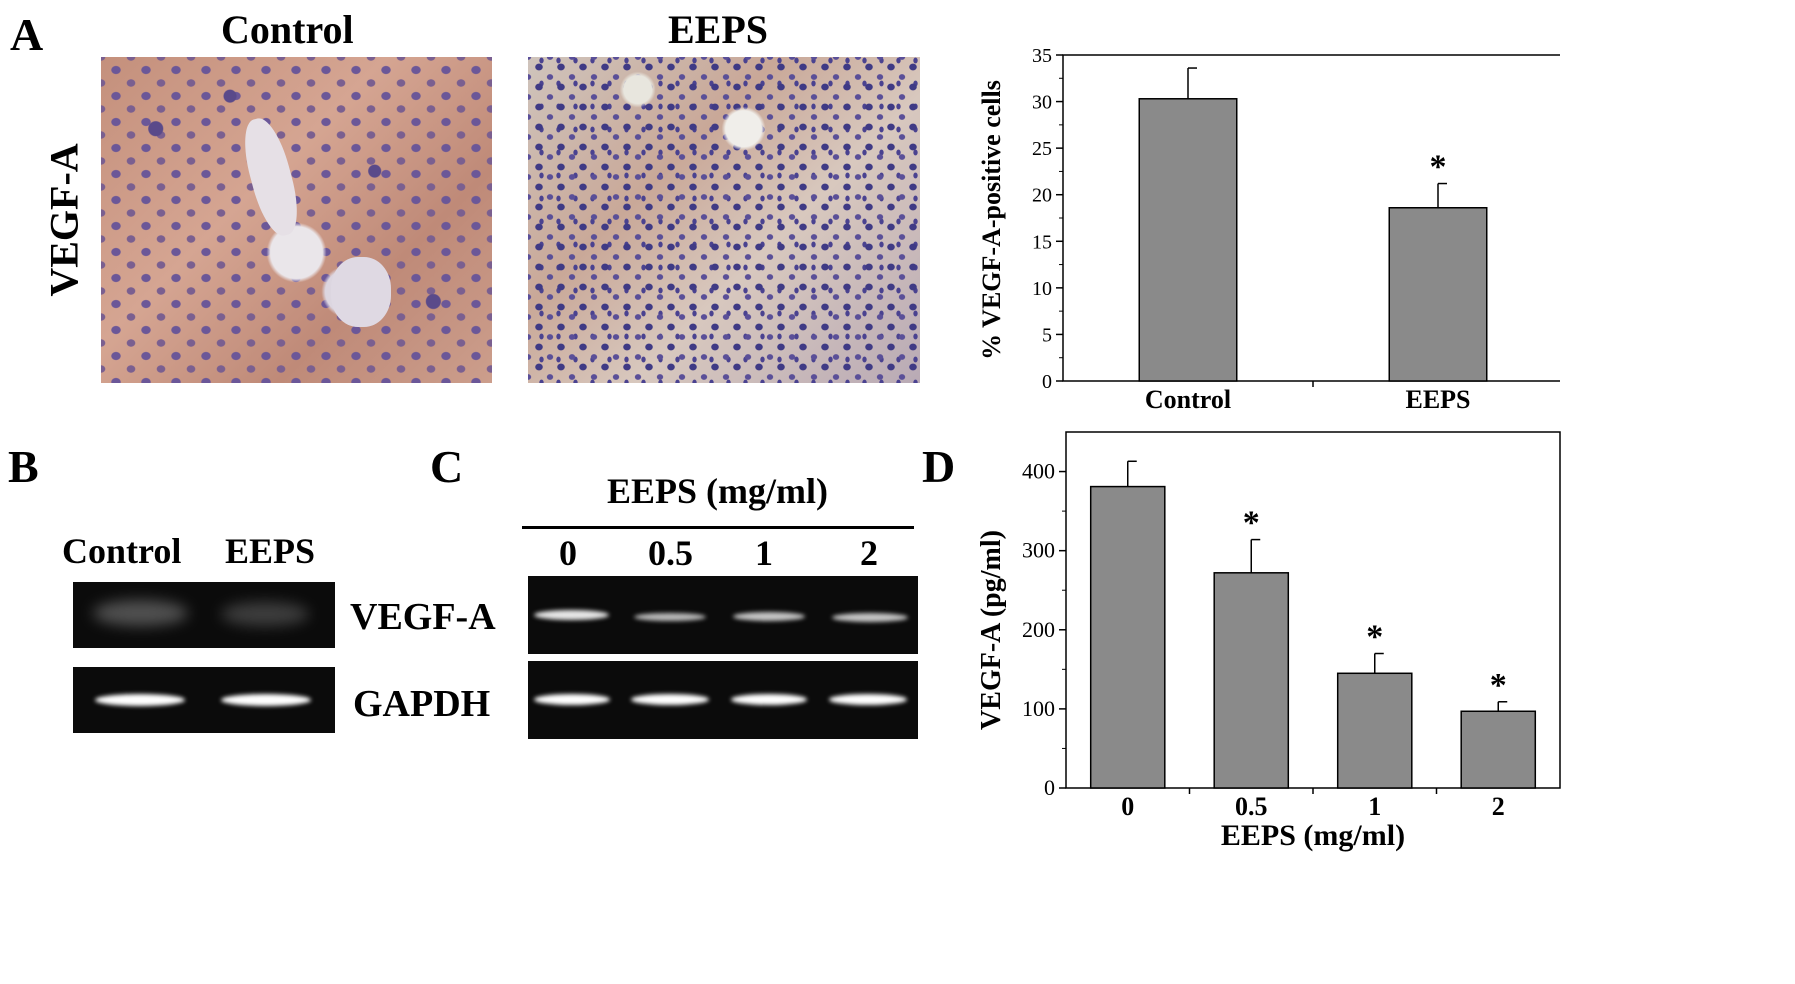 This screenshot has height=984, width=1795. Describe the element at coordinates (122, 551) in the screenshot. I see `panel-b-lane-label: Control` at that location.